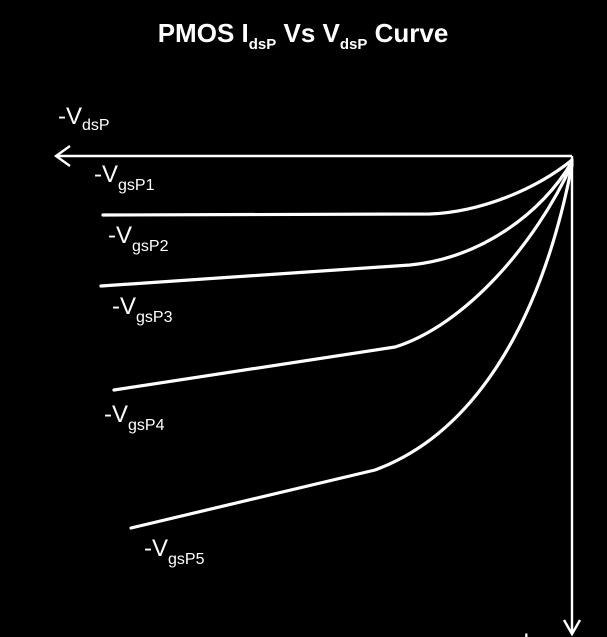 This screenshot has height=637, width=607. What do you see at coordinates (312, 156) in the screenshot?
I see `x-axis` at bounding box center [312, 156].